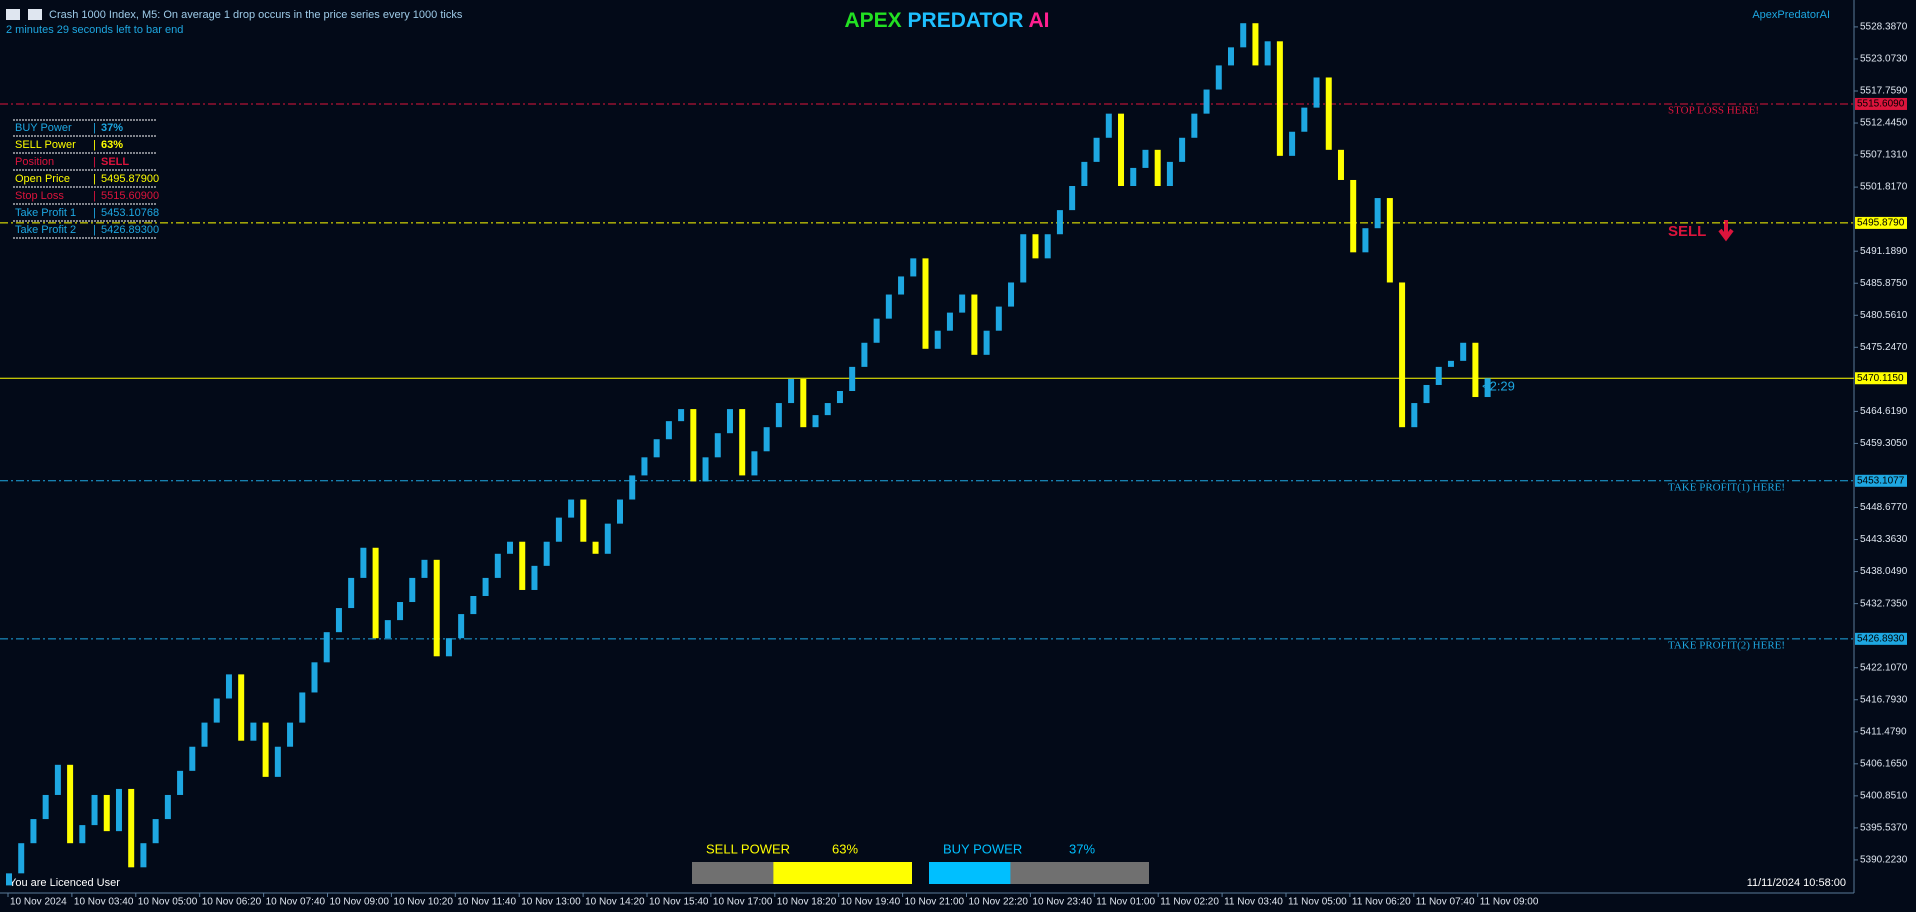 This screenshot has height=912, width=1916. Describe the element at coordinates (551, 902) in the screenshot. I see `x-tick-label: 10 Nov 13:00` at that location.